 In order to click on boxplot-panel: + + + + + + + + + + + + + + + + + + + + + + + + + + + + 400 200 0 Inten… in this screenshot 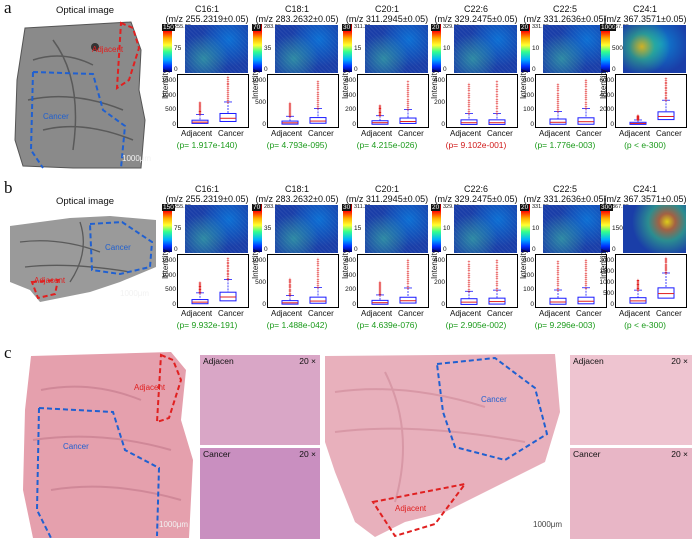, I will do `click(474, 98)`.